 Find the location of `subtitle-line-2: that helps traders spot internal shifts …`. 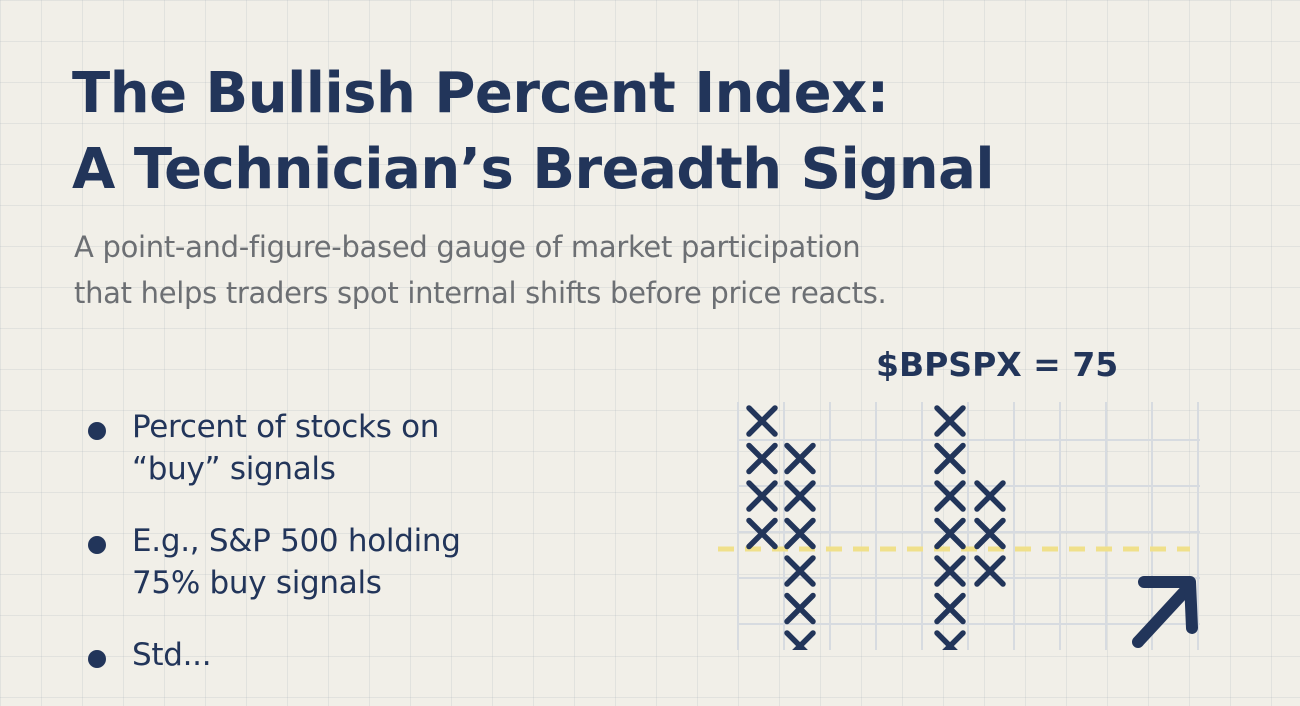

subtitle-line-2: that helps traders spot internal shifts … is located at coordinates (480, 293).